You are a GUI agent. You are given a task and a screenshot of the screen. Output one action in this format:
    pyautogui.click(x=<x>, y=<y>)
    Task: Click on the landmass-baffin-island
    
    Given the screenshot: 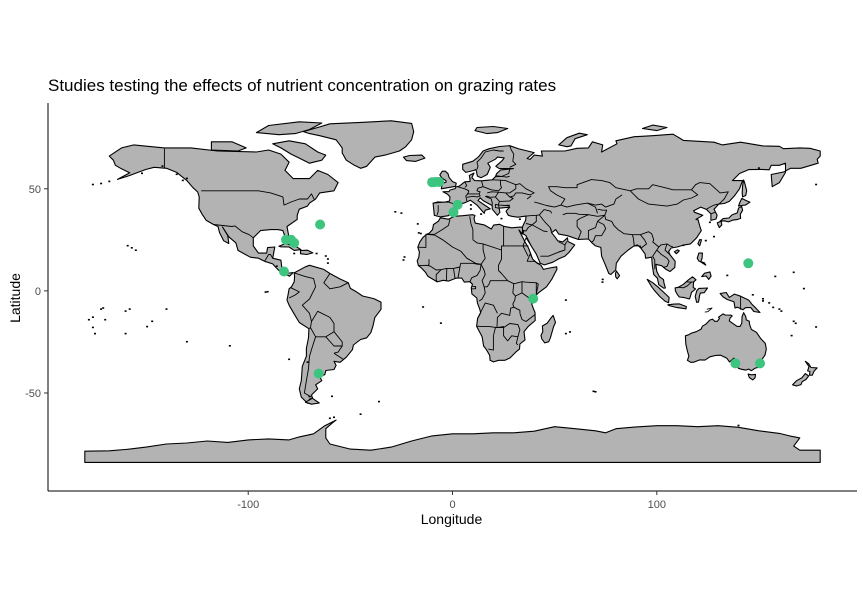 What is the action you would take?
    pyautogui.click(x=299, y=152)
    